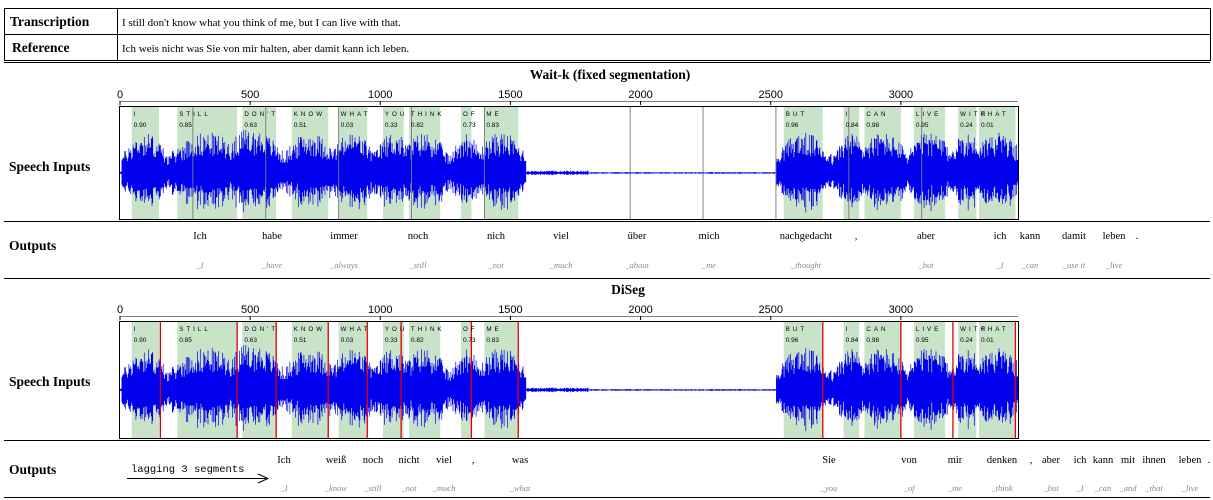  I want to click on output-token: mit, so click(1128, 460).